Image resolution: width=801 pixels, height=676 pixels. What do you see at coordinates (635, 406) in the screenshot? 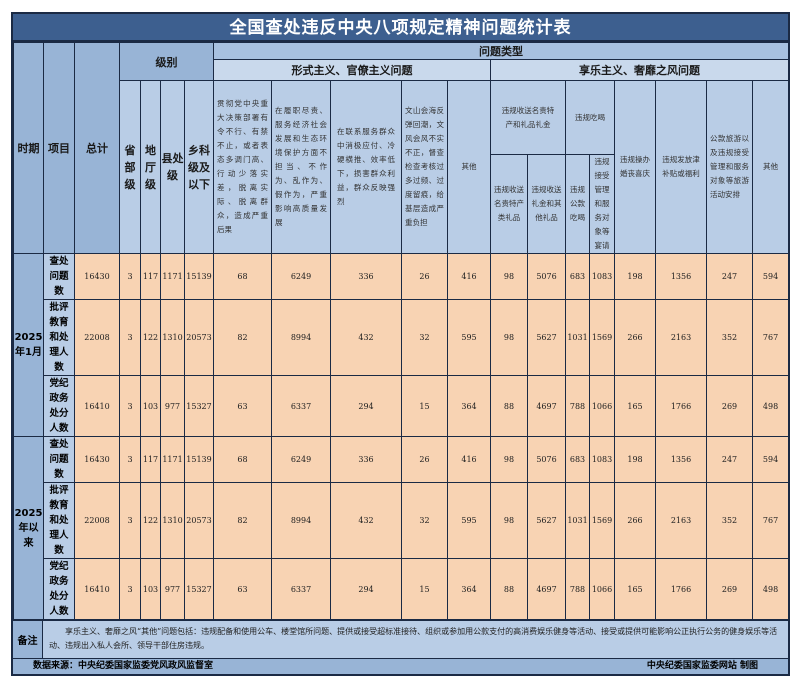
I see `value-cell: 165` at bounding box center [635, 406].